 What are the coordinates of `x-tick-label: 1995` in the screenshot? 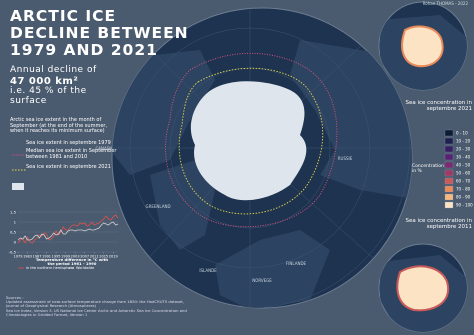 It's located at (56, 257).